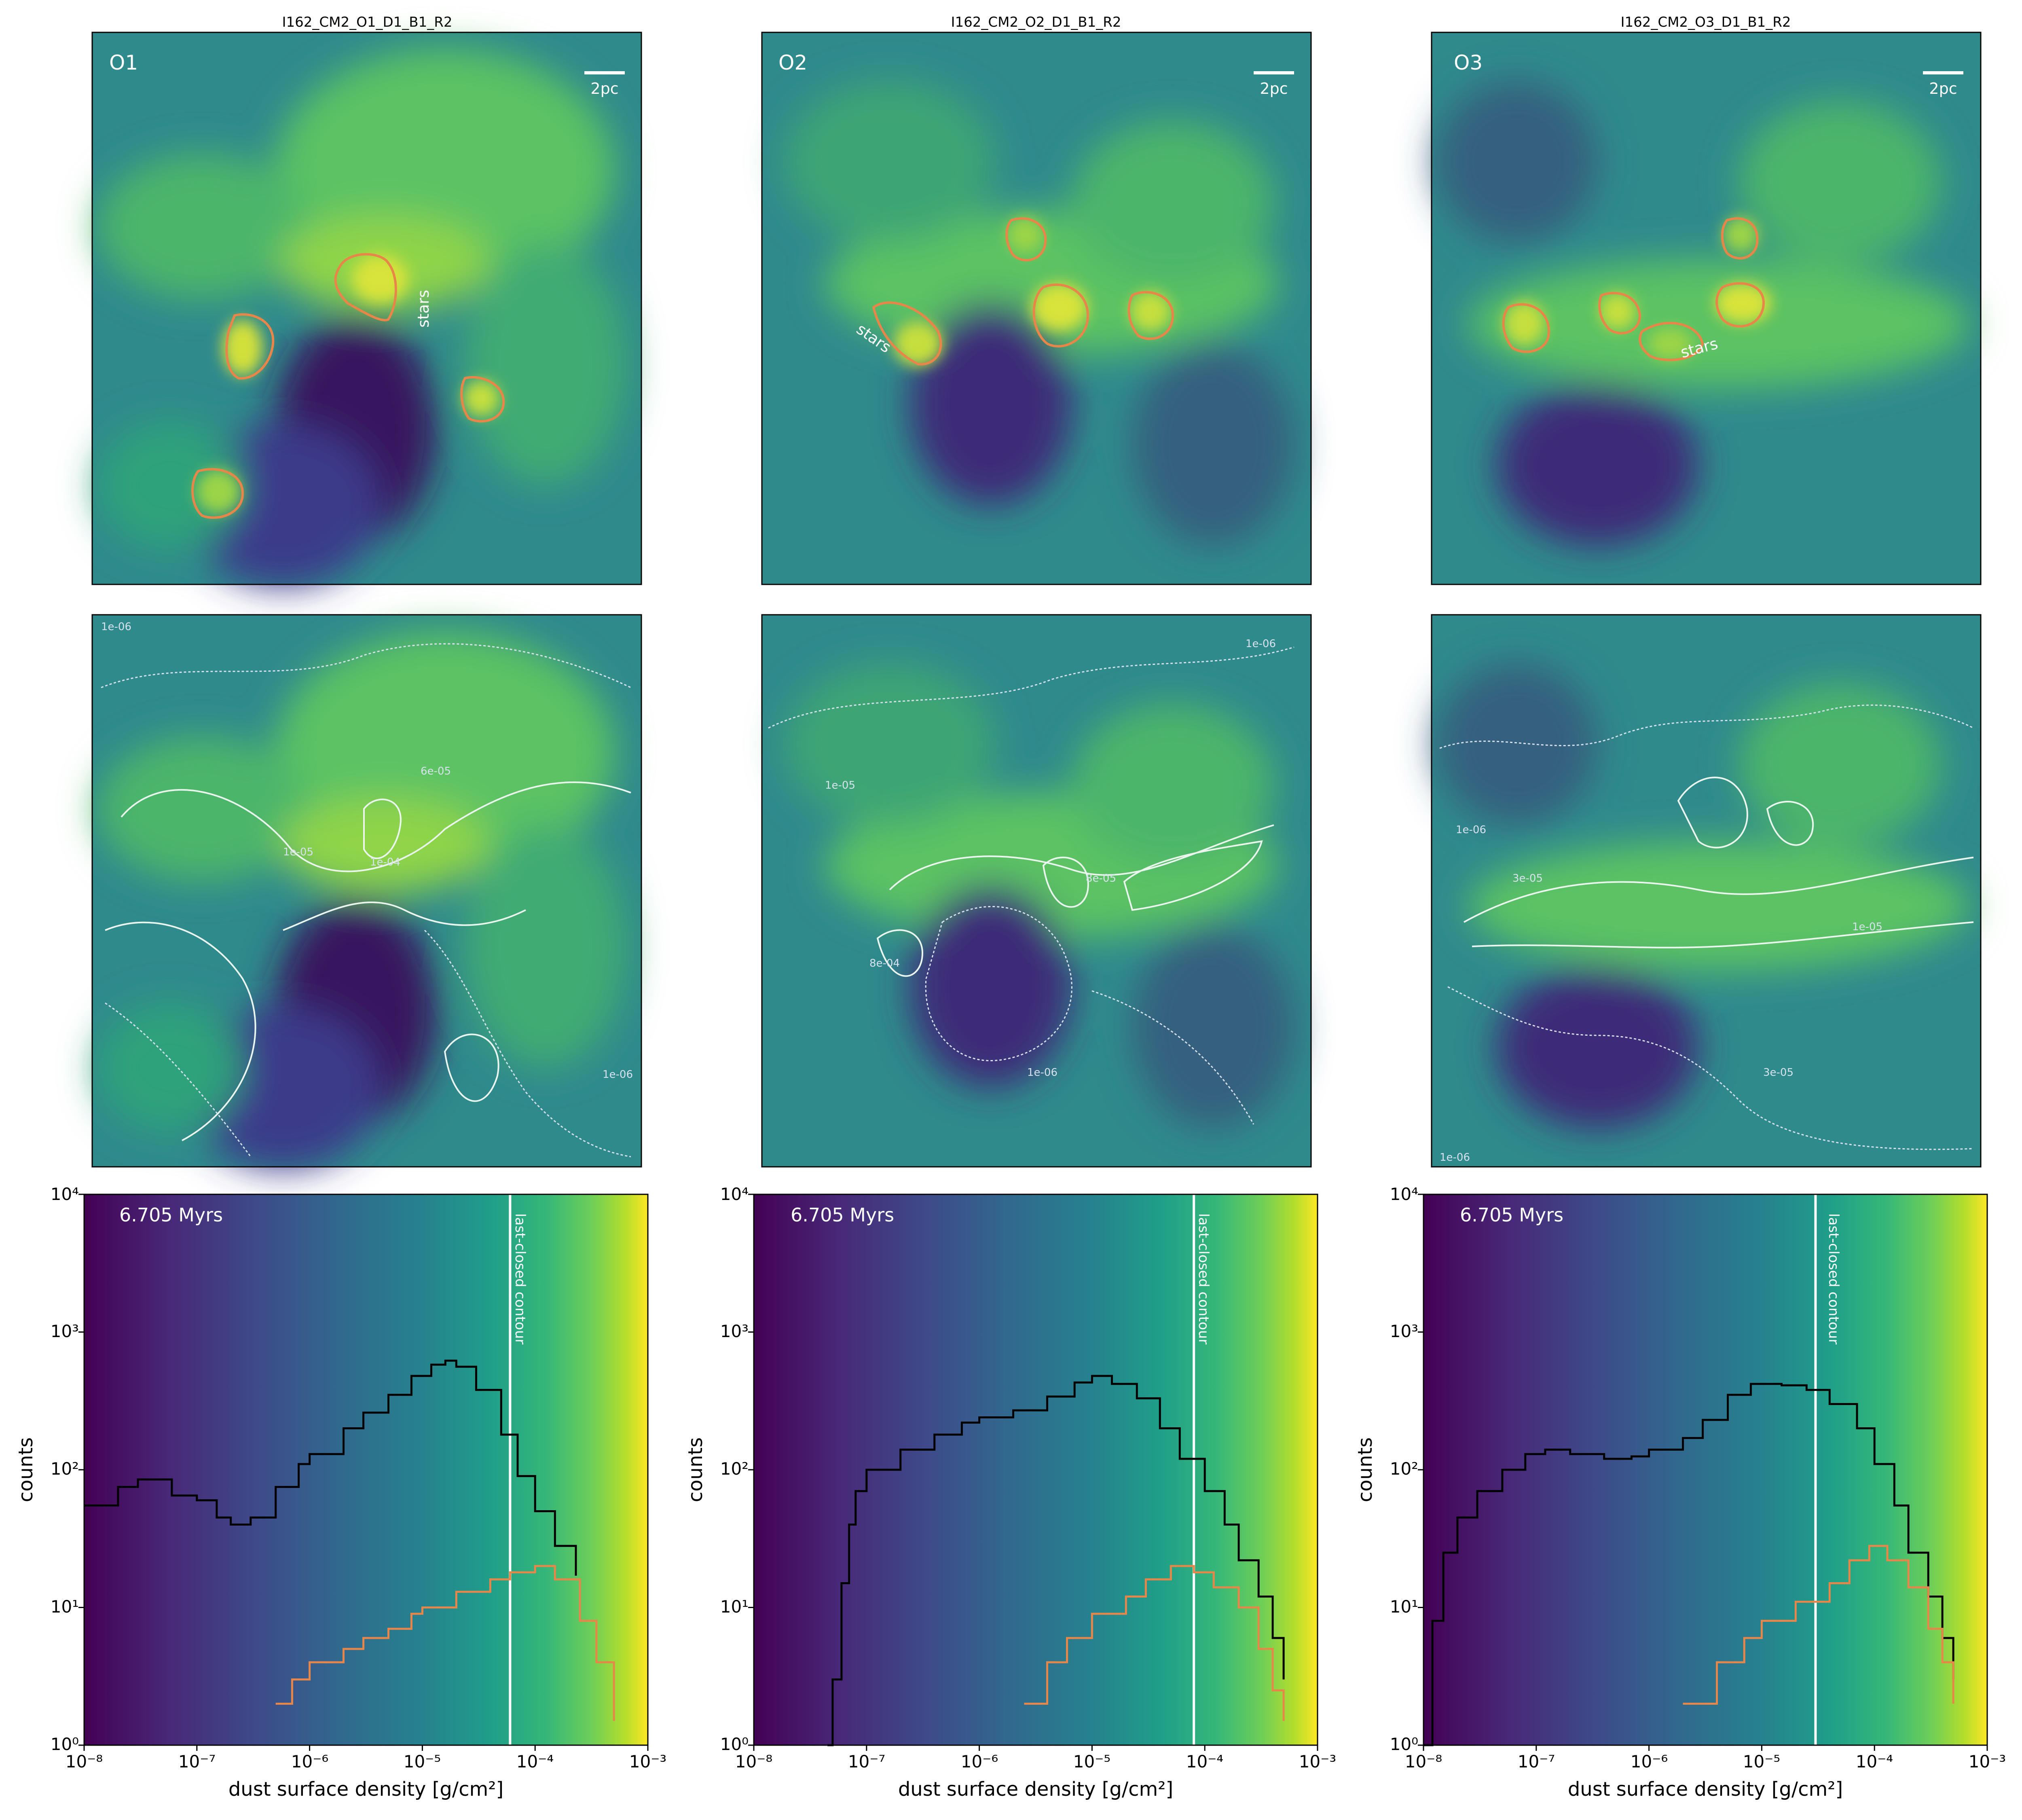 The width and height of the screenshot is (2022, 1820). I want to click on contour-label-1-2: 6e-05, so click(436, 771).